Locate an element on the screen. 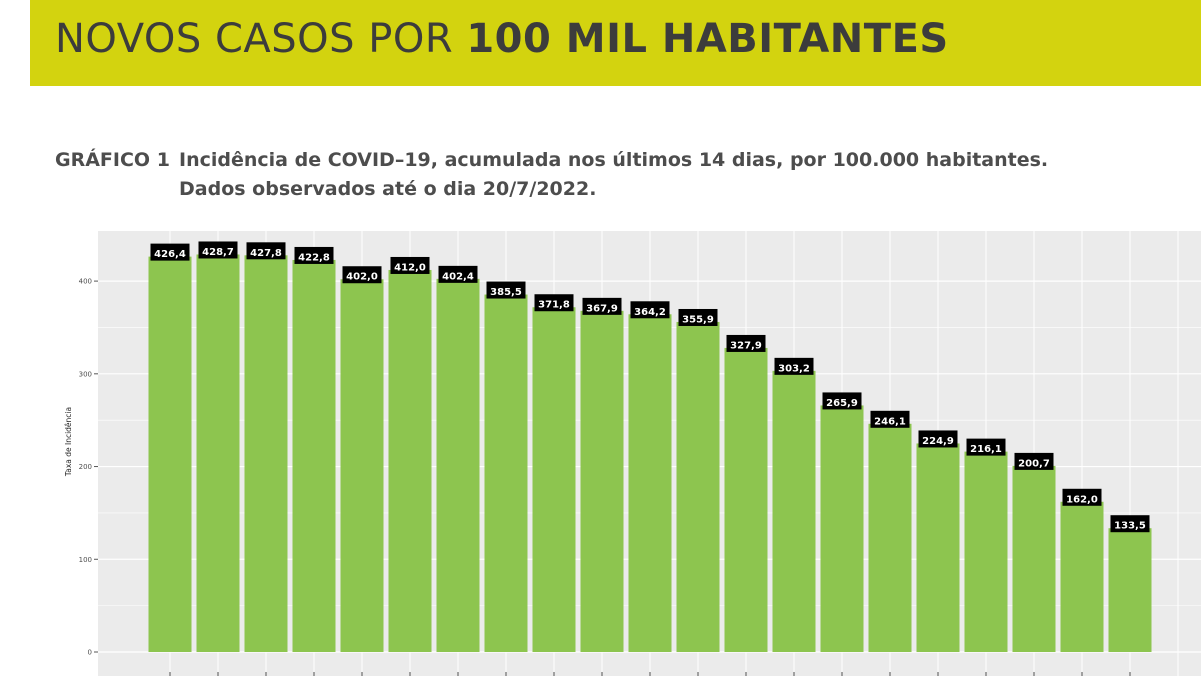 The image size is (1201, 676). data-label: 364,2 is located at coordinates (650, 312).